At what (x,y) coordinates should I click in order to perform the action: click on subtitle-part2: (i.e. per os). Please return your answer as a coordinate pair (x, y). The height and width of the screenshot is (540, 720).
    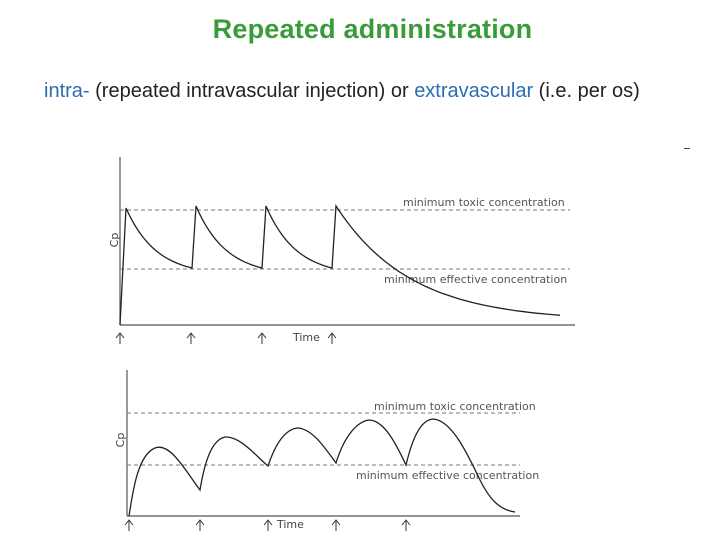
    Looking at the image, I should click on (586, 91).